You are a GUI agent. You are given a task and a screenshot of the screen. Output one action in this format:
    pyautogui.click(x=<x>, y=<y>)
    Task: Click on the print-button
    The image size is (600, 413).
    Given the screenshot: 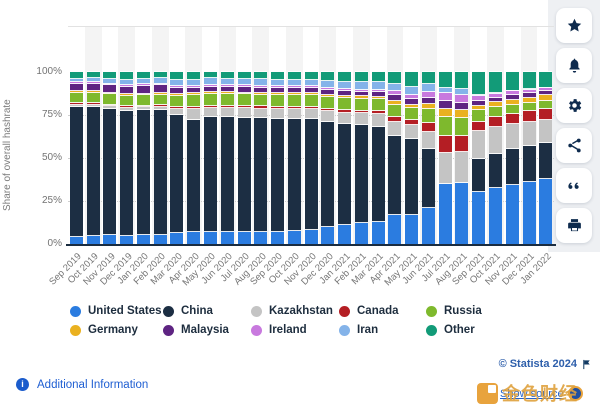 What is the action you would take?
    pyautogui.click(x=574, y=225)
    